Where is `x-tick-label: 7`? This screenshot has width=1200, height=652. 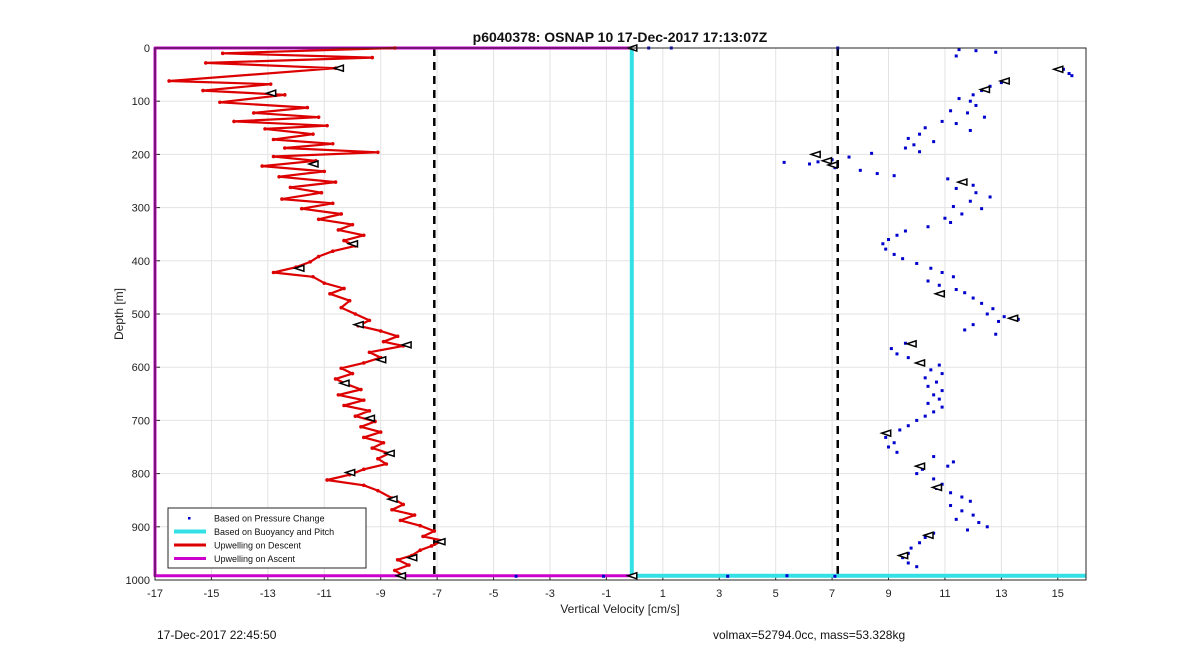
x-tick-label: 7 is located at coordinates (832, 594).